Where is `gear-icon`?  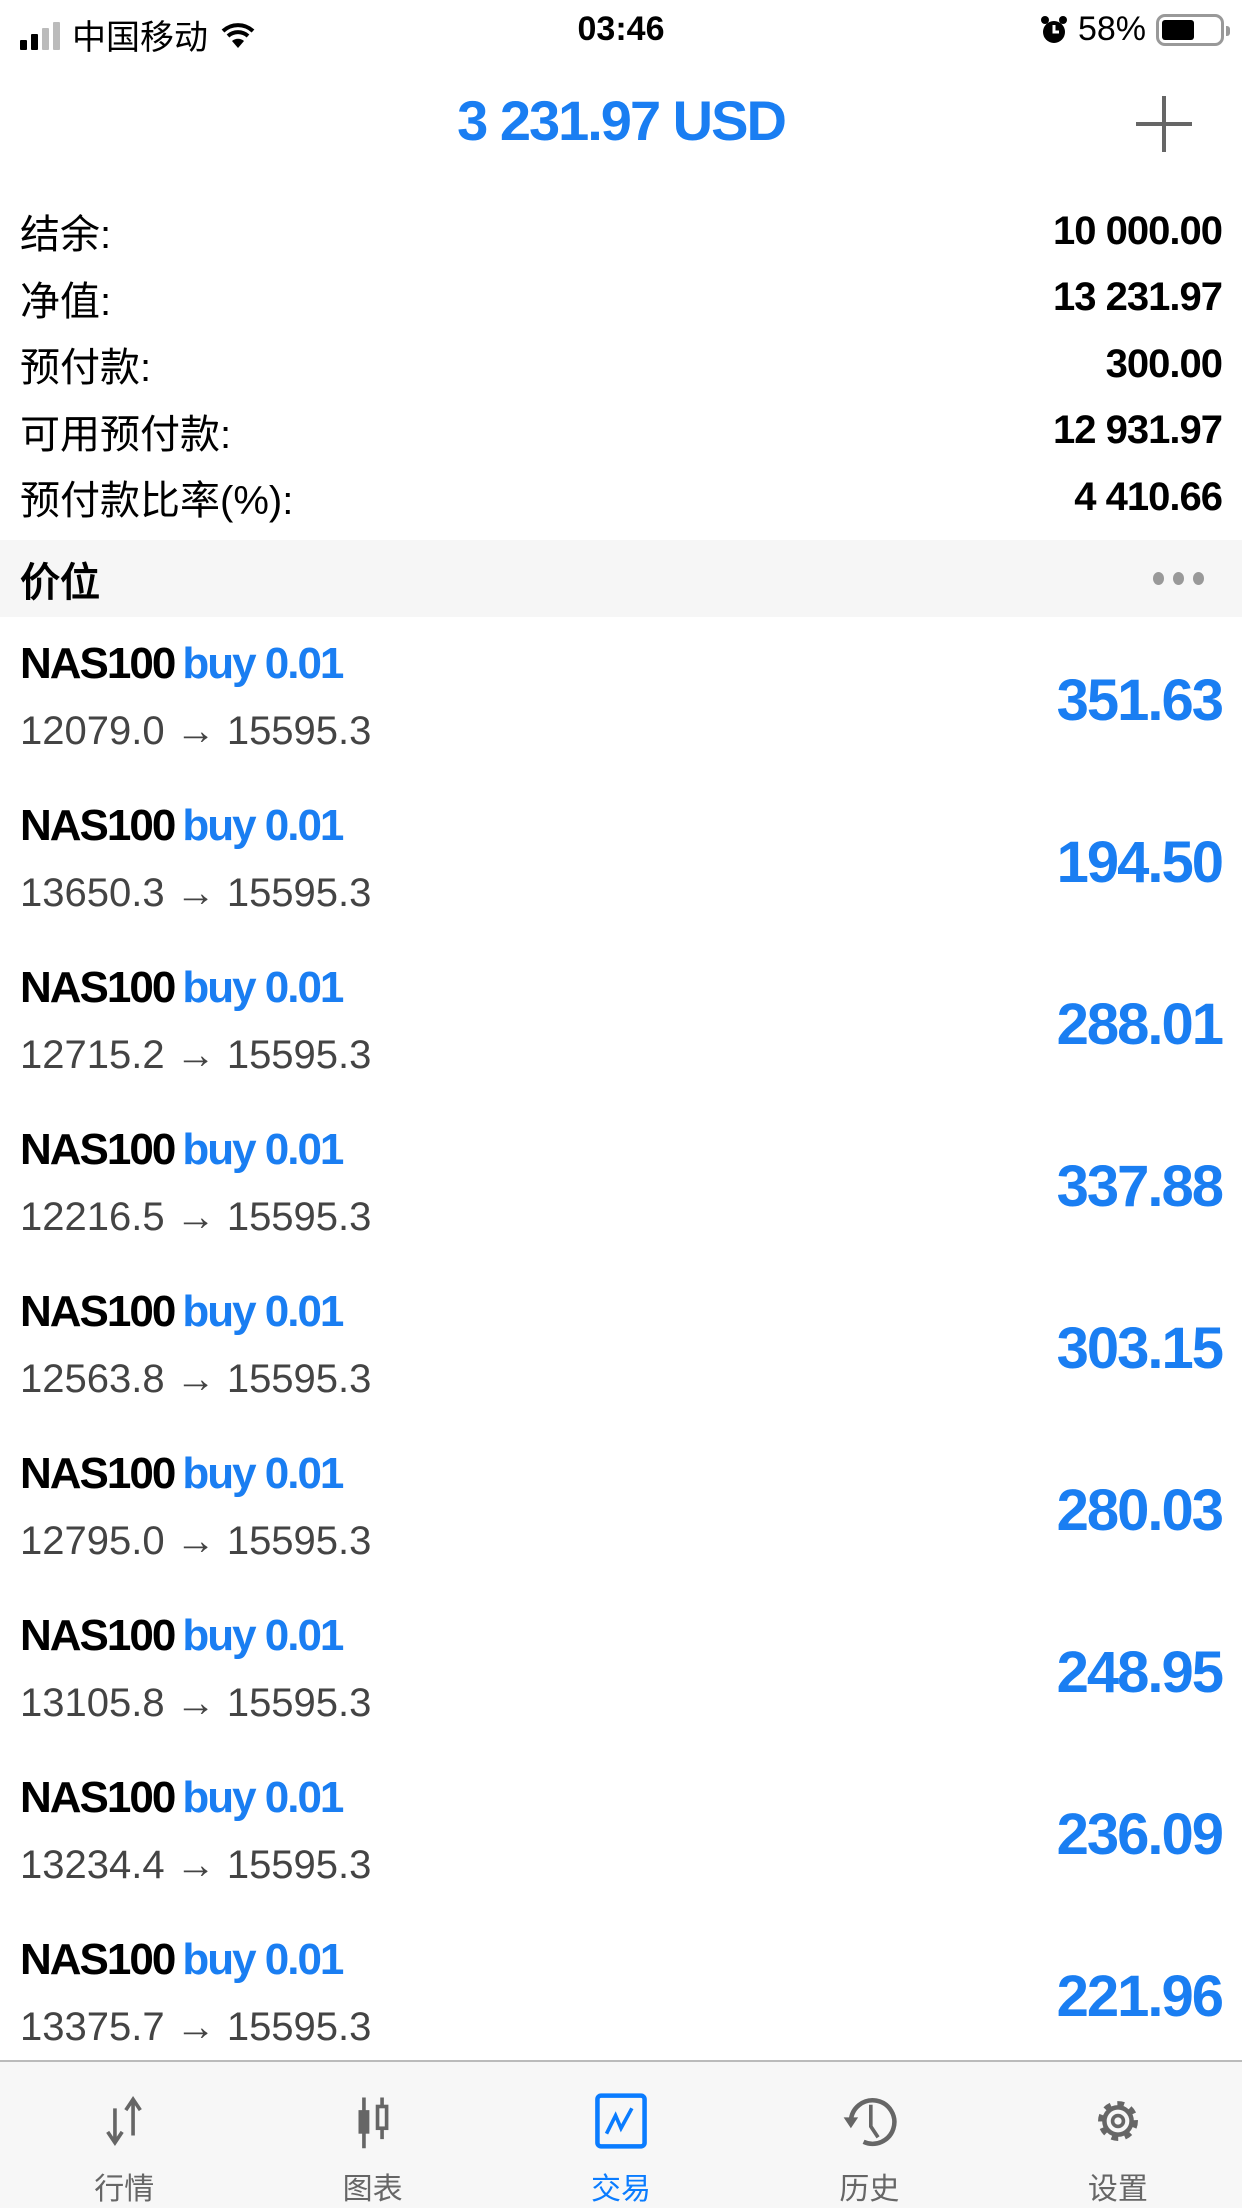
gear-icon is located at coordinates (1117, 2121).